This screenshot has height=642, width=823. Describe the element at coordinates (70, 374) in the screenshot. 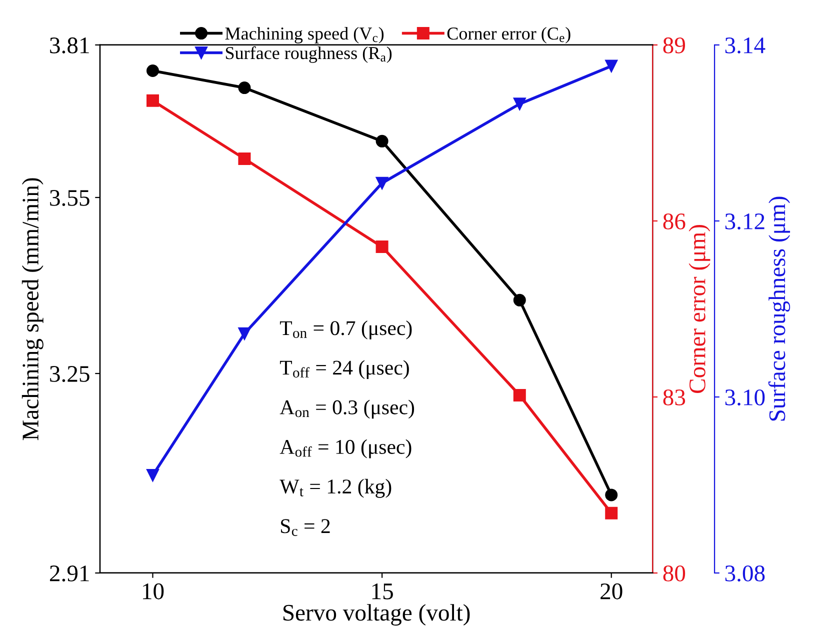

I see `y-tick-label: 3.25` at that location.